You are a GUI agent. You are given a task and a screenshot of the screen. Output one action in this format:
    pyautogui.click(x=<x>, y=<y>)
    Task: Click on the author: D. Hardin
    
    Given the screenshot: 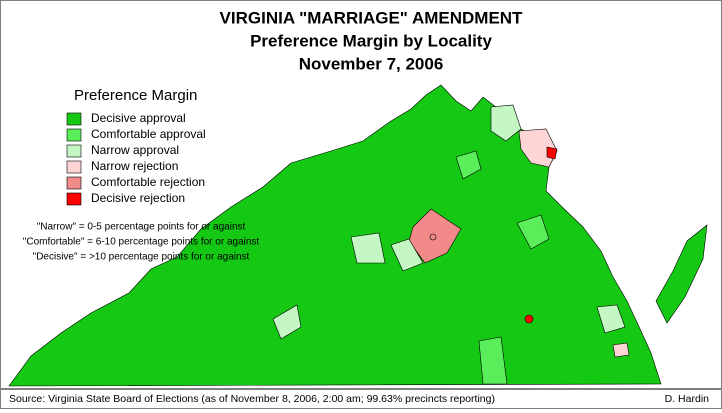 What is the action you would take?
    pyautogui.click(x=687, y=399)
    